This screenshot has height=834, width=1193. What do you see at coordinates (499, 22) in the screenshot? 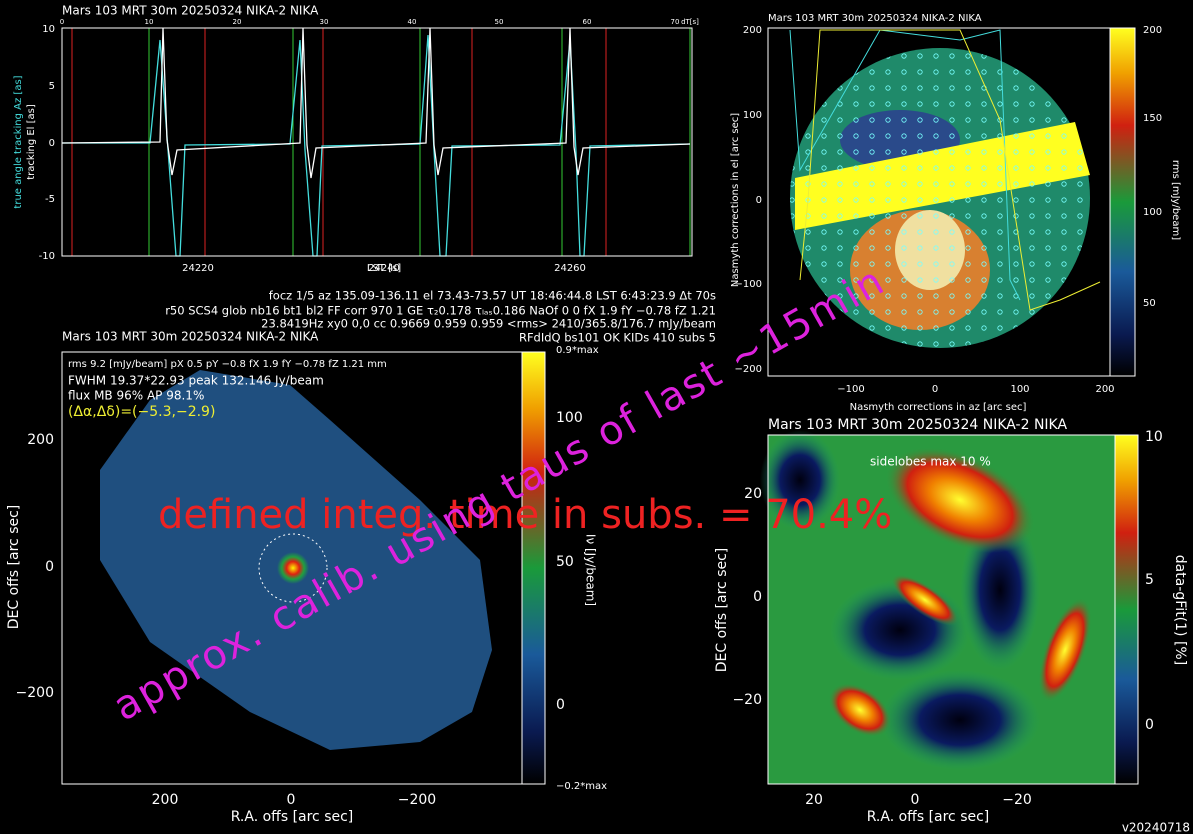
I see `top-tick: 50` at bounding box center [499, 22].